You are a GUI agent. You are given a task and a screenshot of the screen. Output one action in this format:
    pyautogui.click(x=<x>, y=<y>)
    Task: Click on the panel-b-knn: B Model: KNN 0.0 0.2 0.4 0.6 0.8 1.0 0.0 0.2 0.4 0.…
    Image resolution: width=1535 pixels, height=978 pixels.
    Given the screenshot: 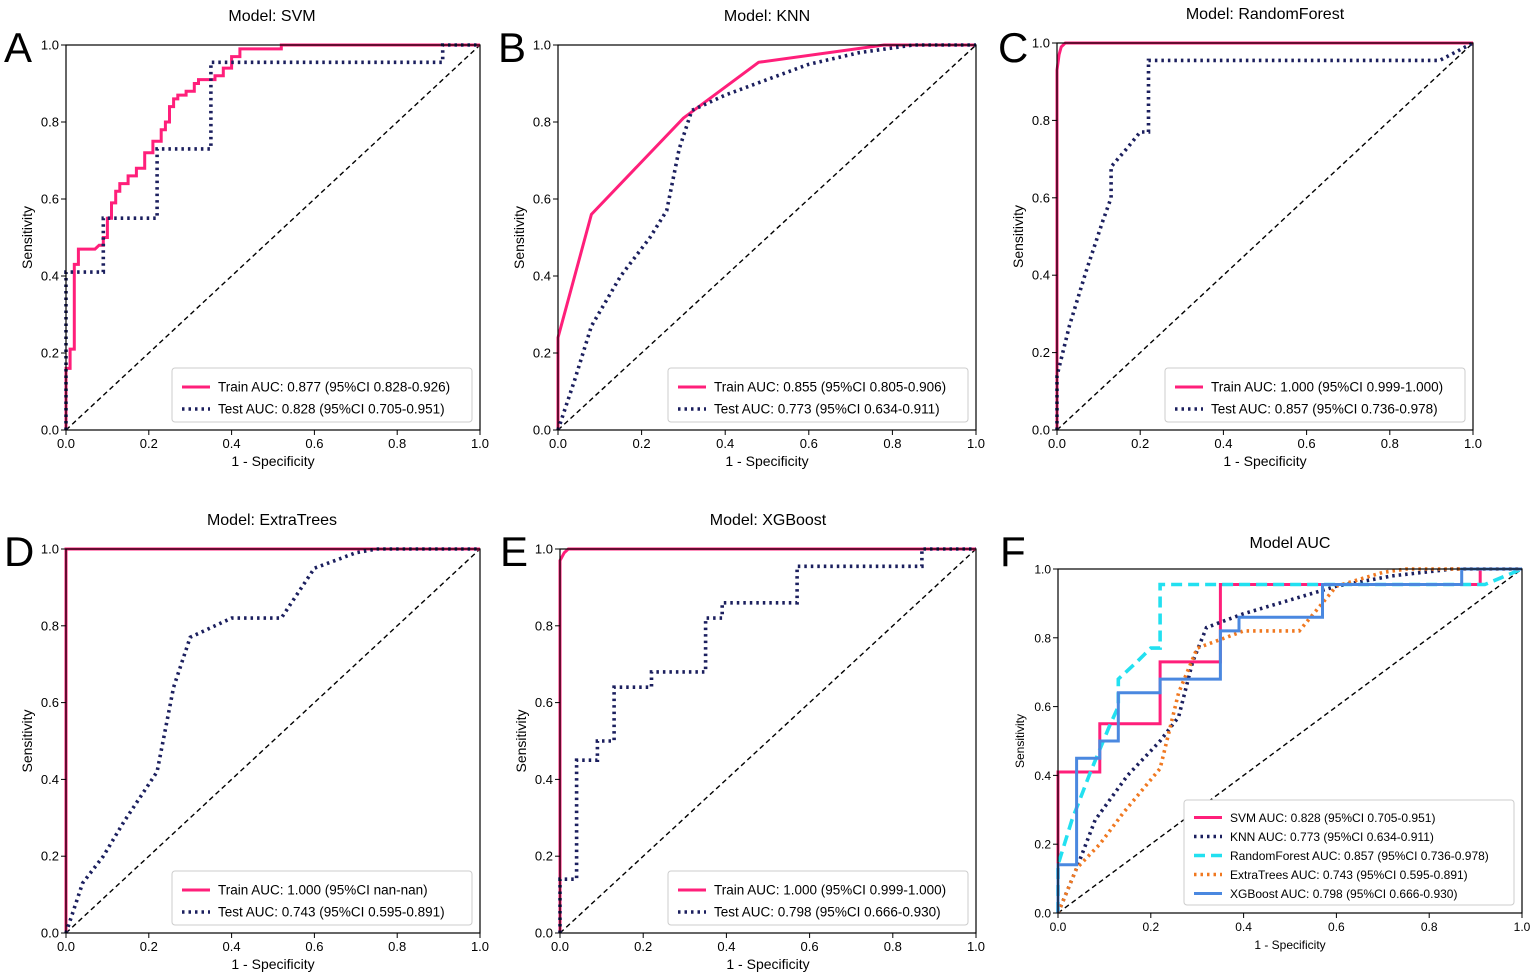 What is the action you would take?
    pyautogui.click(x=741, y=238)
    